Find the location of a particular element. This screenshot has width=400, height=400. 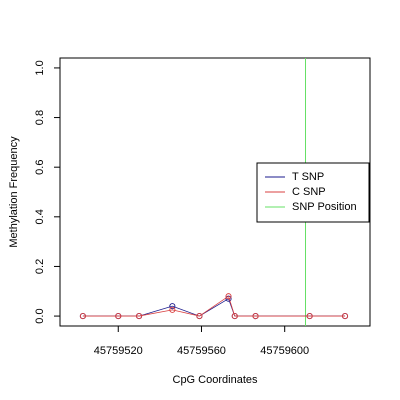

legend-label: C SNP is located at coordinates (309, 192).